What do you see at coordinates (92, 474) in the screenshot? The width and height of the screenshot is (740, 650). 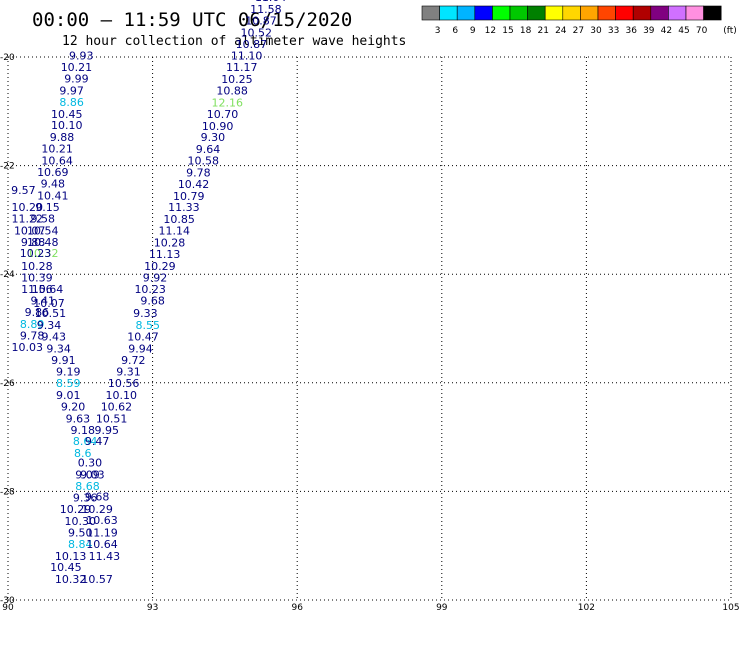 I see `data-point-jason2: 9.03` at bounding box center [92, 474].